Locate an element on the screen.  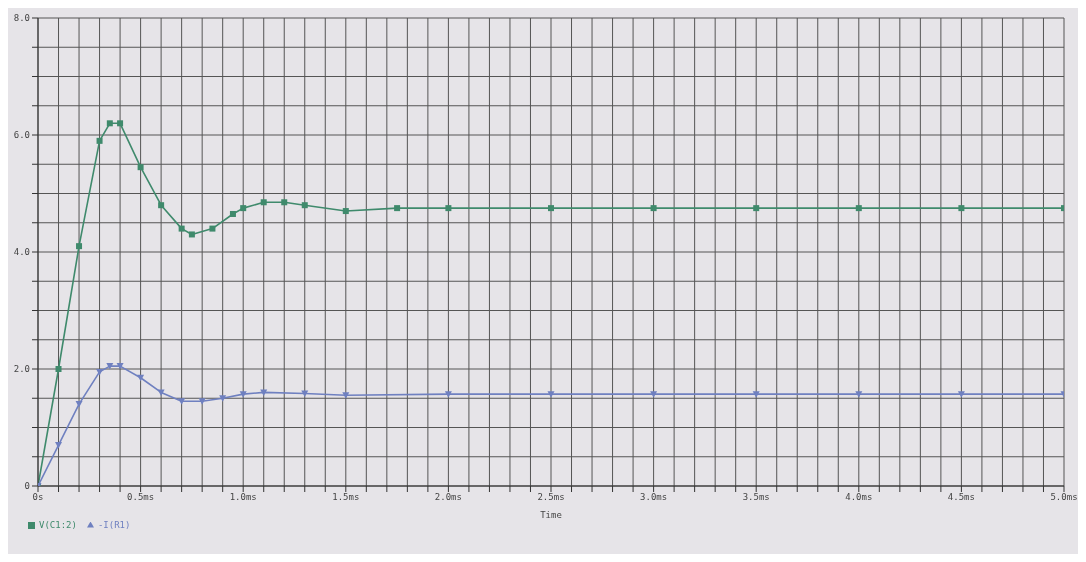
x-tick-label: 4.5ms is located at coordinates (961, 497).